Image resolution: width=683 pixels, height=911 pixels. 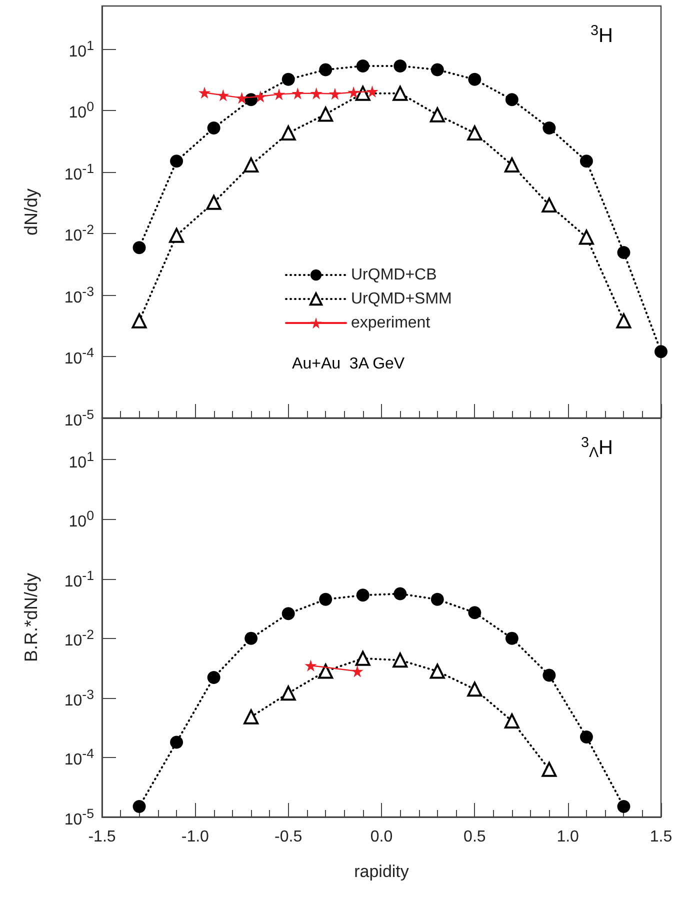 I want to click on x-tick-label: 1.0, so click(x=568, y=837).